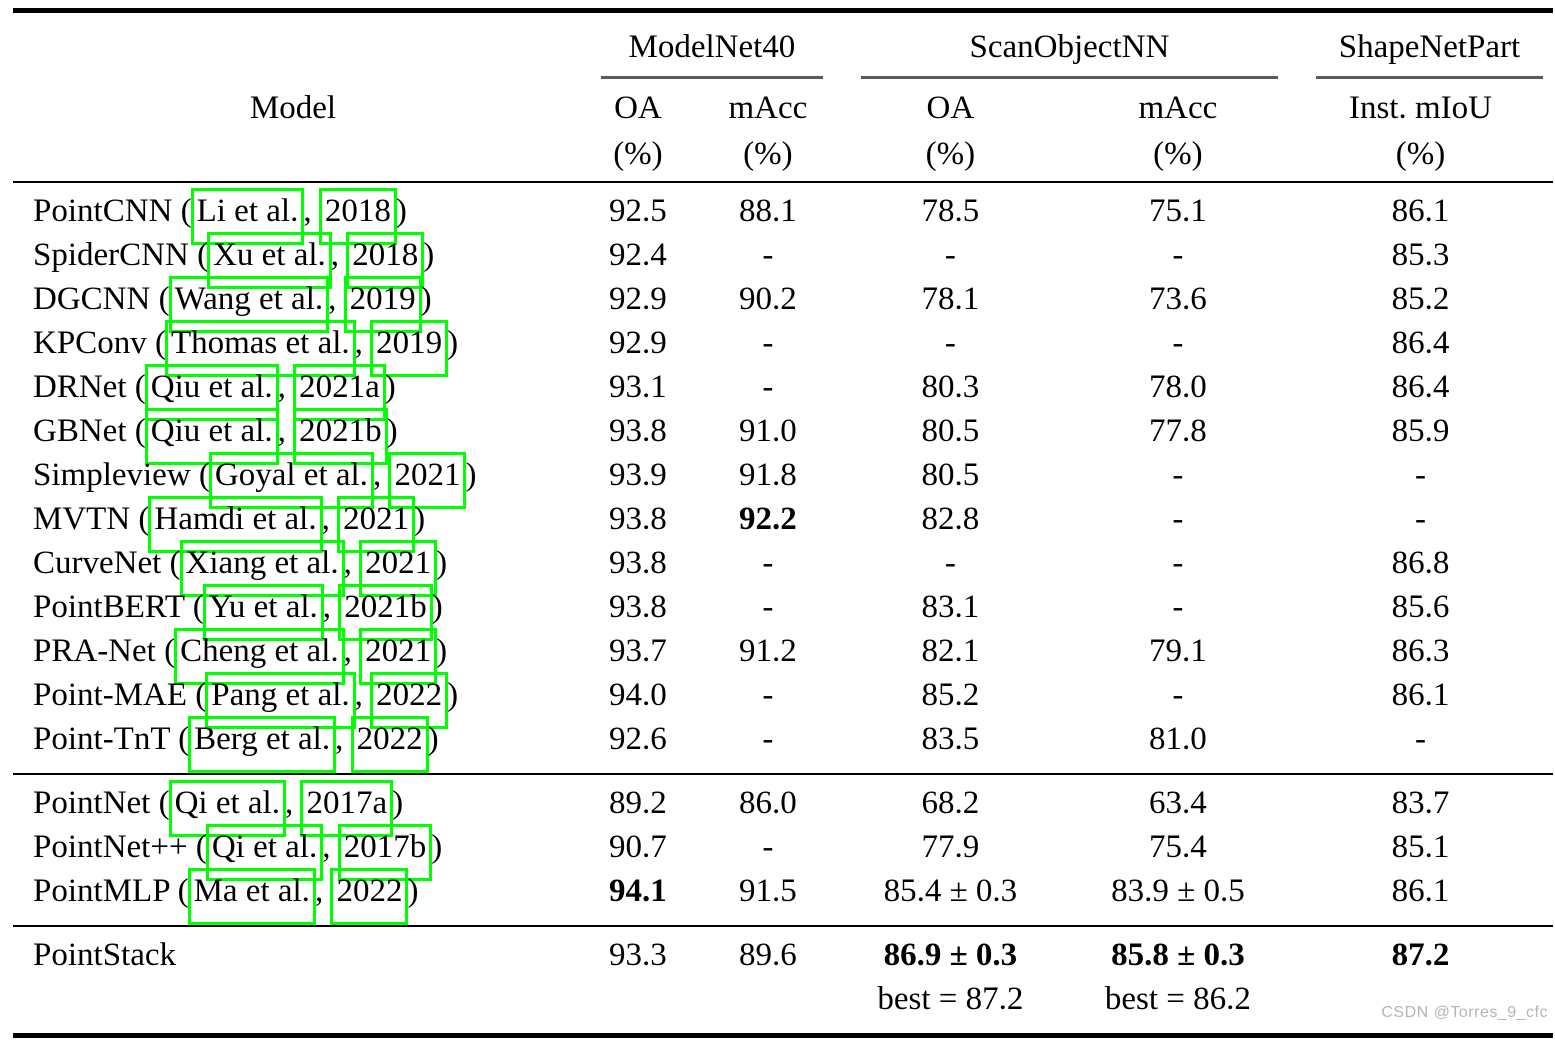  What do you see at coordinates (1420, 607) in the screenshot?
I see `value-cell: 85.6` at bounding box center [1420, 607].